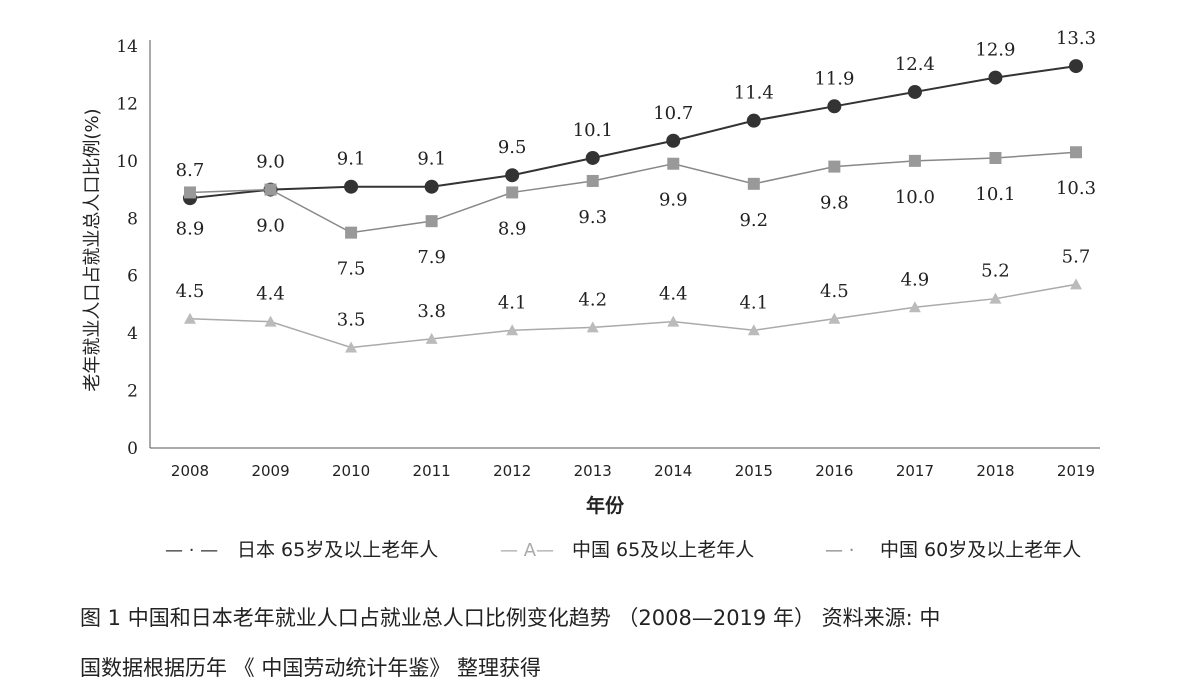 This screenshot has height=698, width=1192. I want to click on data-label: 12.4, so click(915, 64).